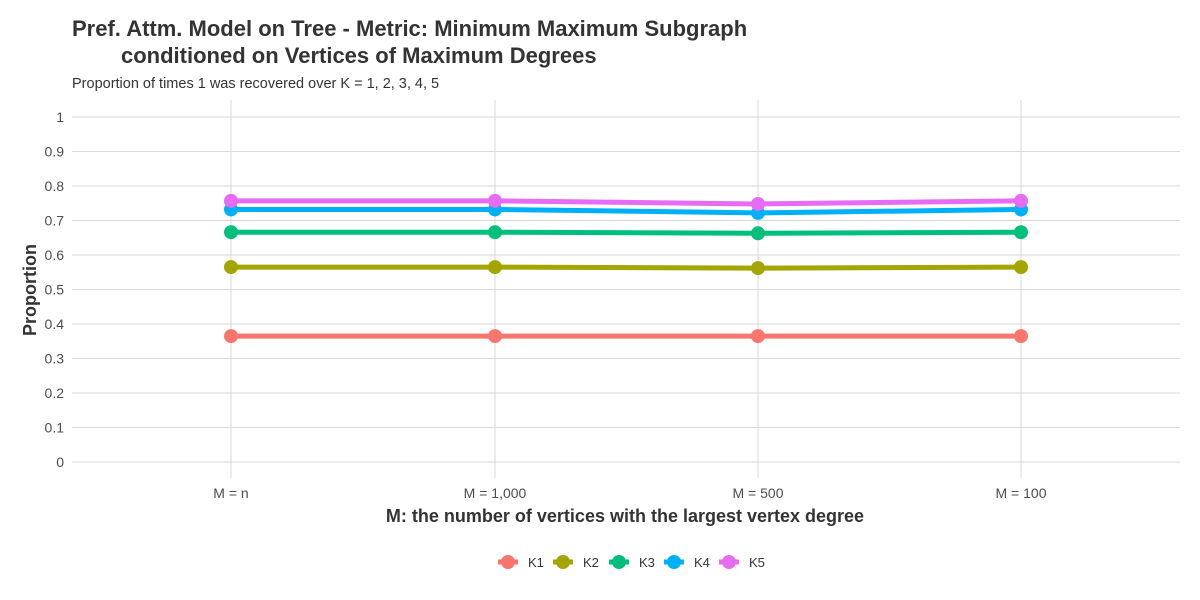  I want to click on y-tick-label: 0.6, so click(55, 255).